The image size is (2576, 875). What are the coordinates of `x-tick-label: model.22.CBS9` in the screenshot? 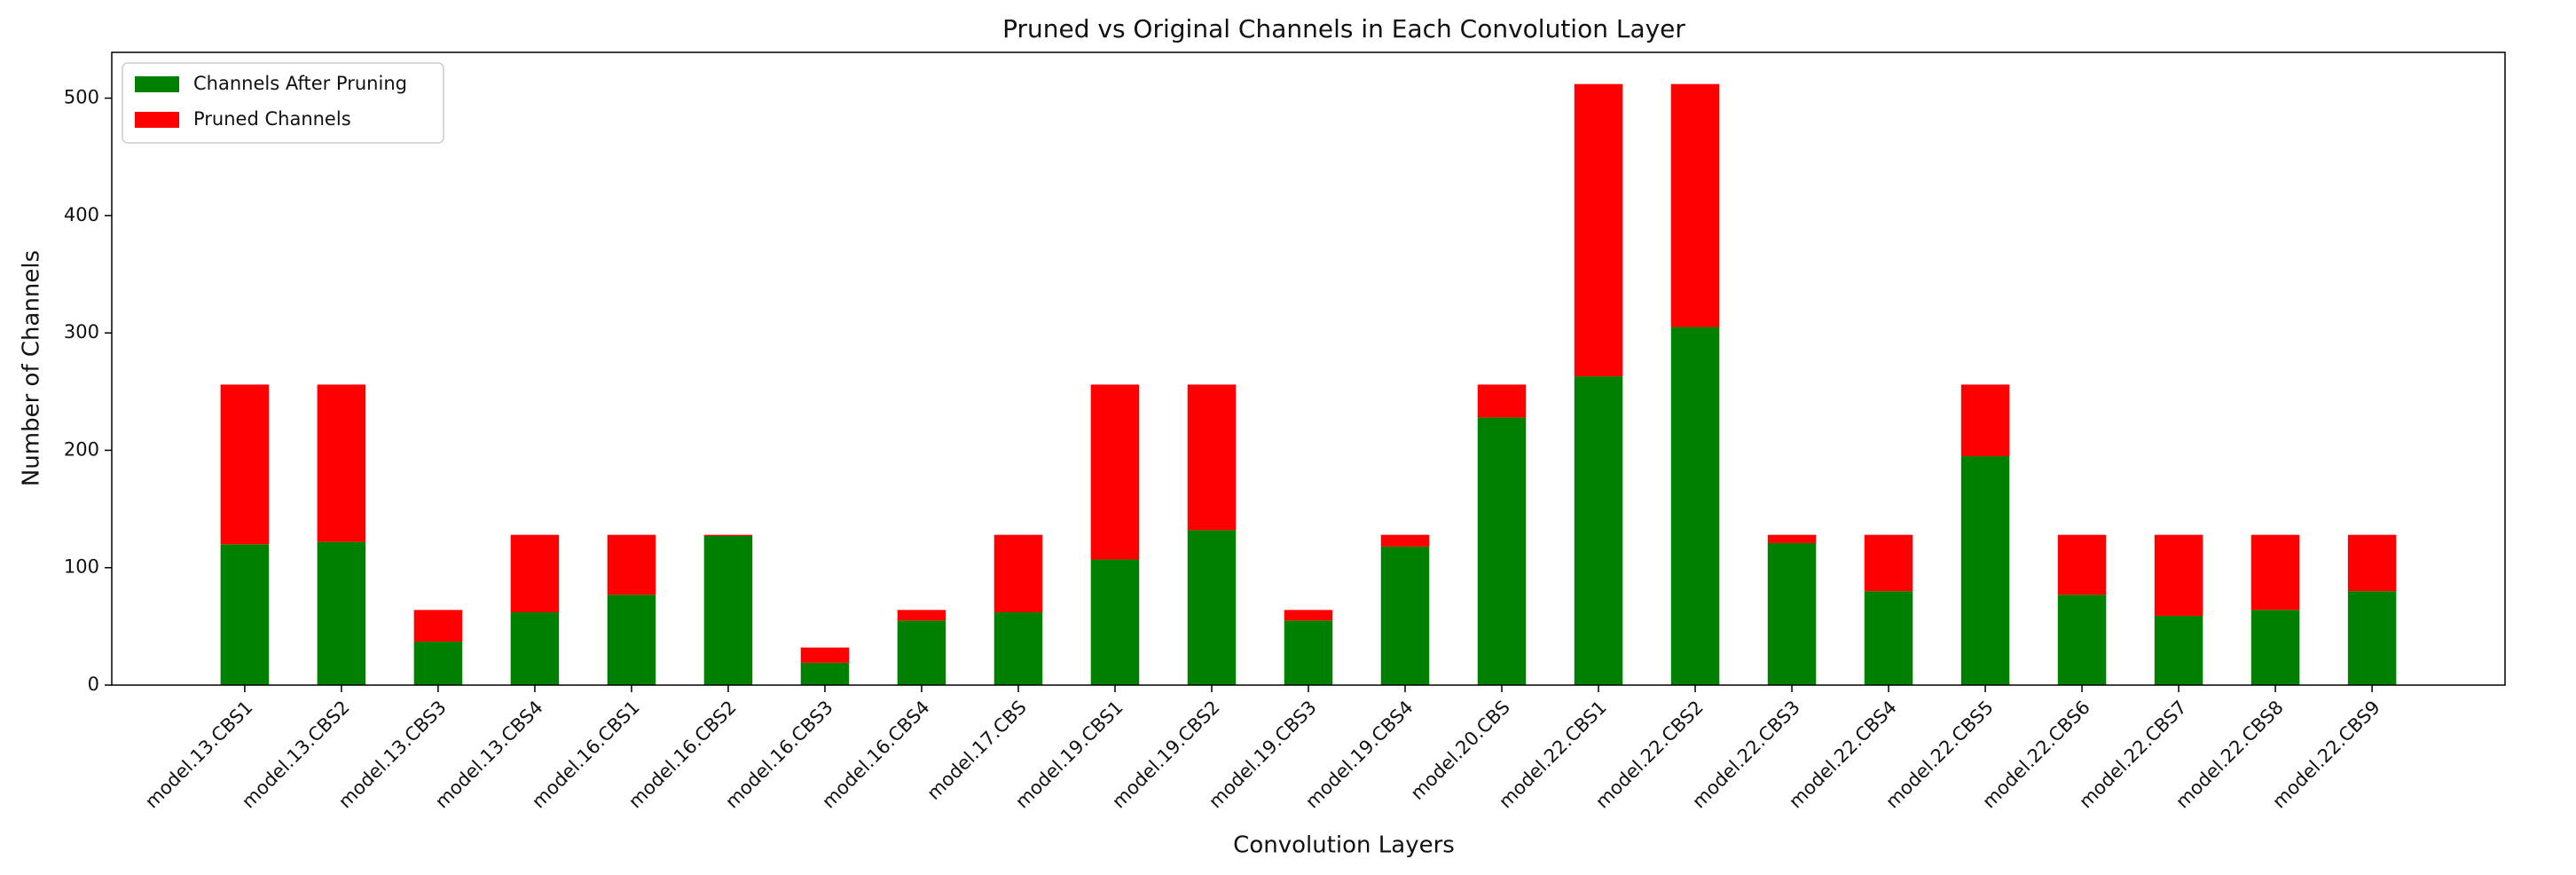 It's located at (2326, 755).